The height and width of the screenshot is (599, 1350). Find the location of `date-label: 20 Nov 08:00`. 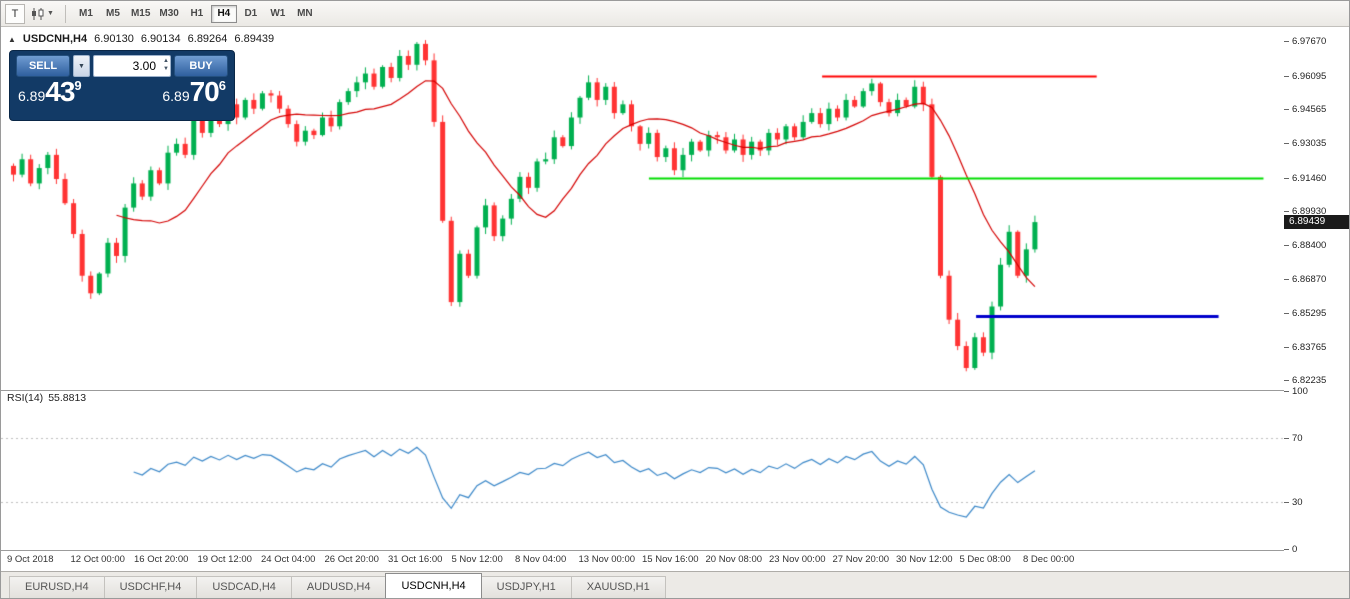

date-label: 20 Nov 08:00 is located at coordinates (734, 559).